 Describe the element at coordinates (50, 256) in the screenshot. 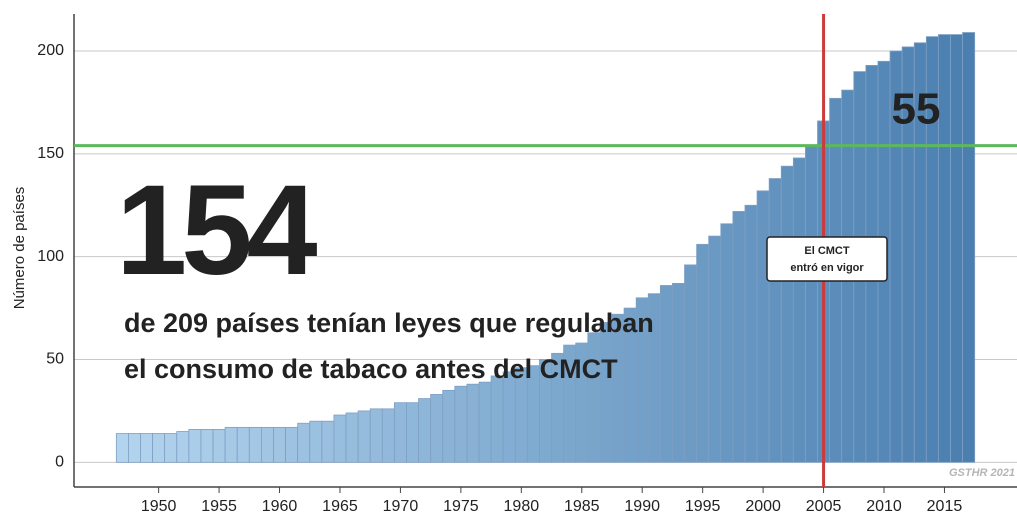

I see `y-tick-label: 100` at that location.